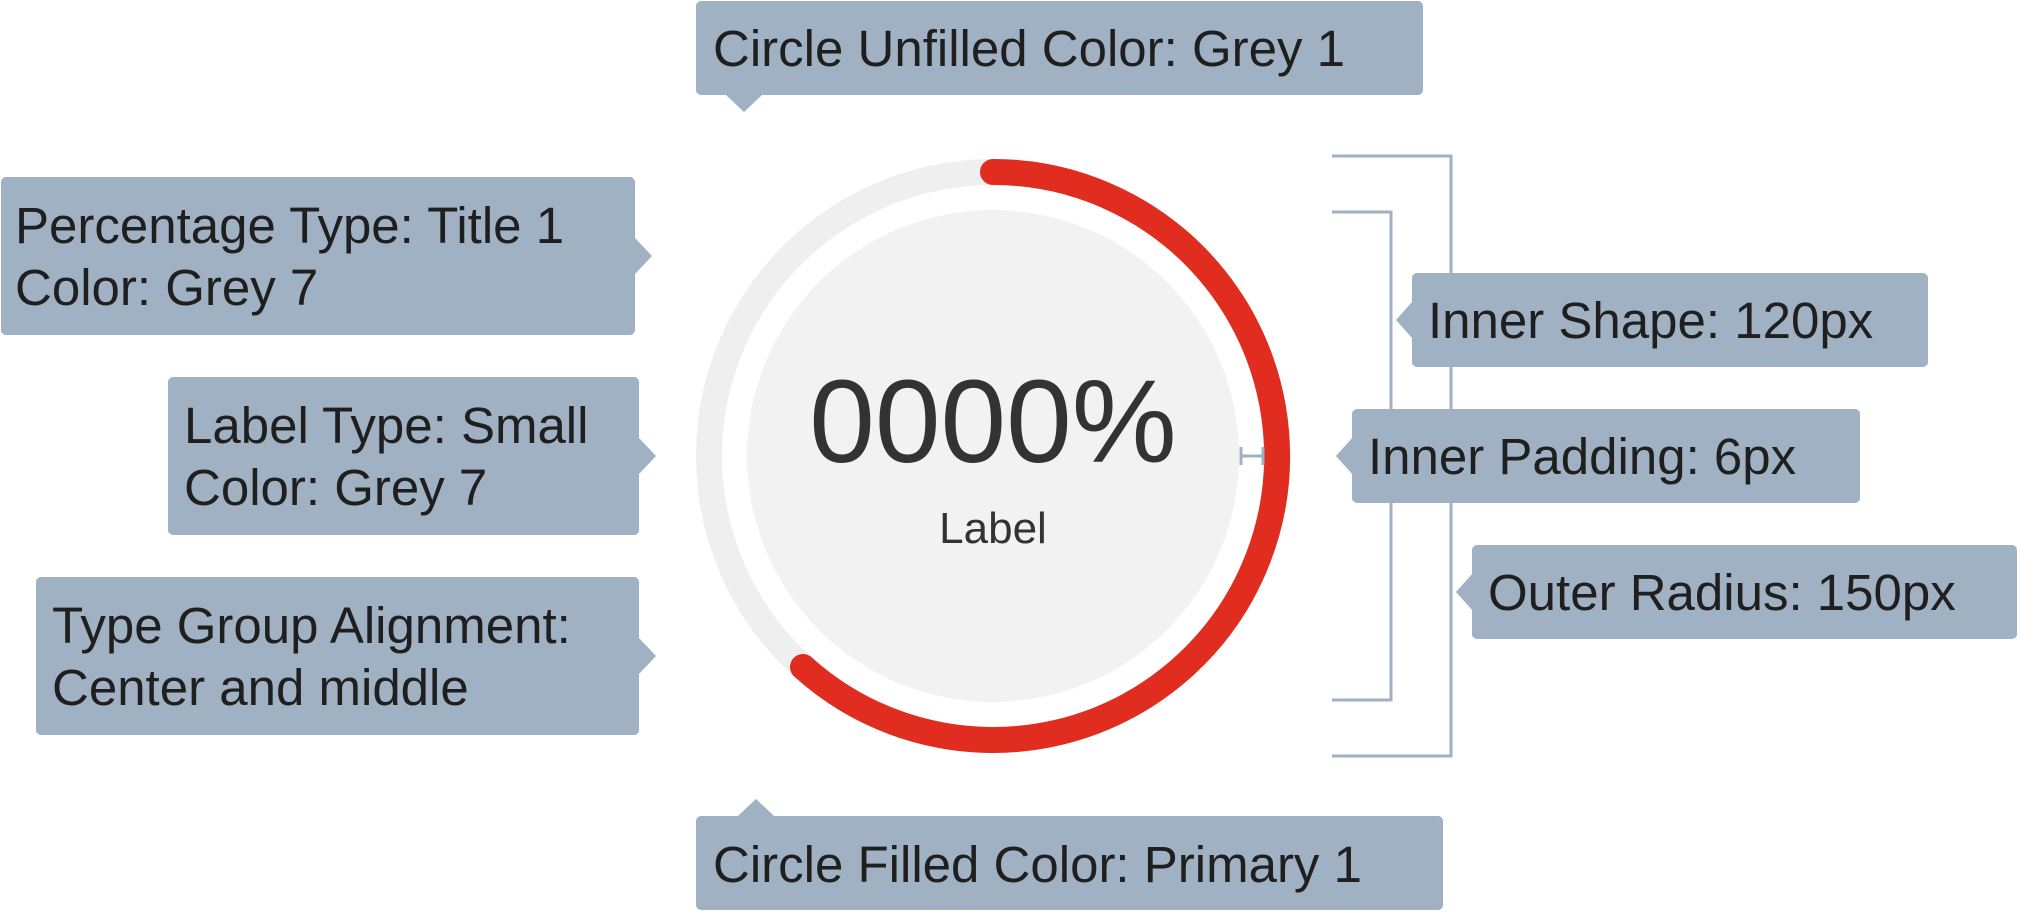 The width and height of the screenshot is (2020, 912). I want to click on callout-inner-shape-text: Inner Shape: 120px, so click(1650, 320).